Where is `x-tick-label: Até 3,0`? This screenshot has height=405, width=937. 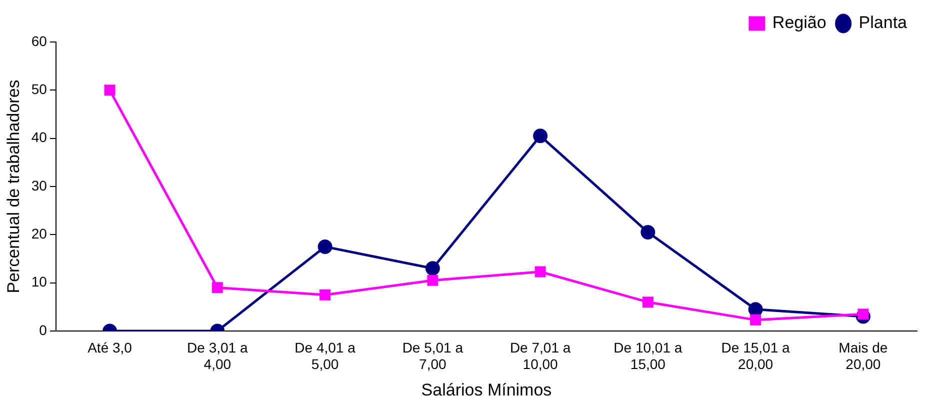
x-tick-label: Até 3,0 is located at coordinates (110, 347).